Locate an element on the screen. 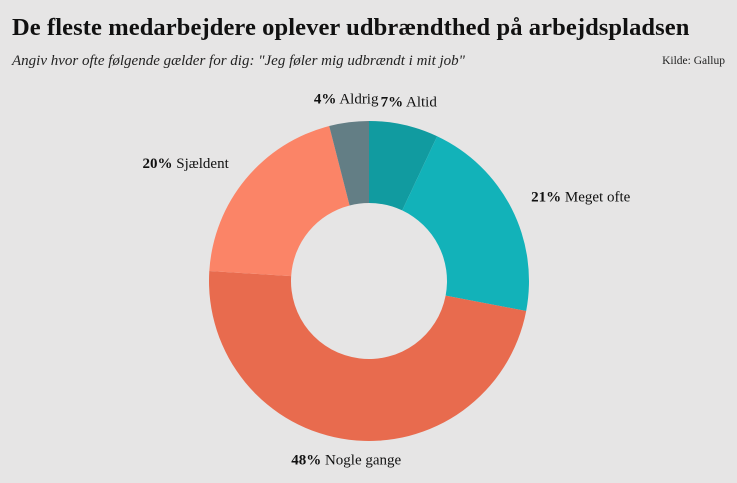 The height and width of the screenshot is (483, 737). slice-label-meget-ofte: 21% Meget ofte is located at coordinates (580, 198).